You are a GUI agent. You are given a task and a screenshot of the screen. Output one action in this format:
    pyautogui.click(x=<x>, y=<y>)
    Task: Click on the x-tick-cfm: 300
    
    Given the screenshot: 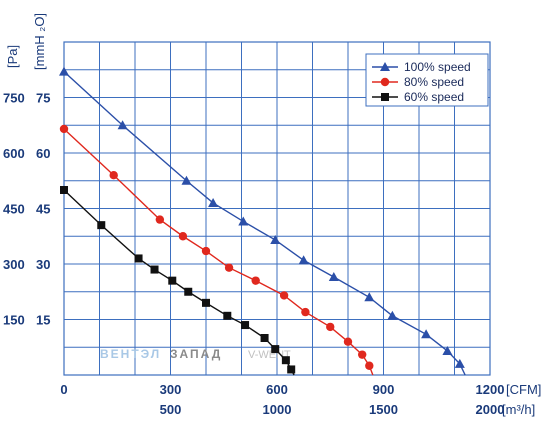 What is the action you would take?
    pyautogui.click(x=171, y=389)
    